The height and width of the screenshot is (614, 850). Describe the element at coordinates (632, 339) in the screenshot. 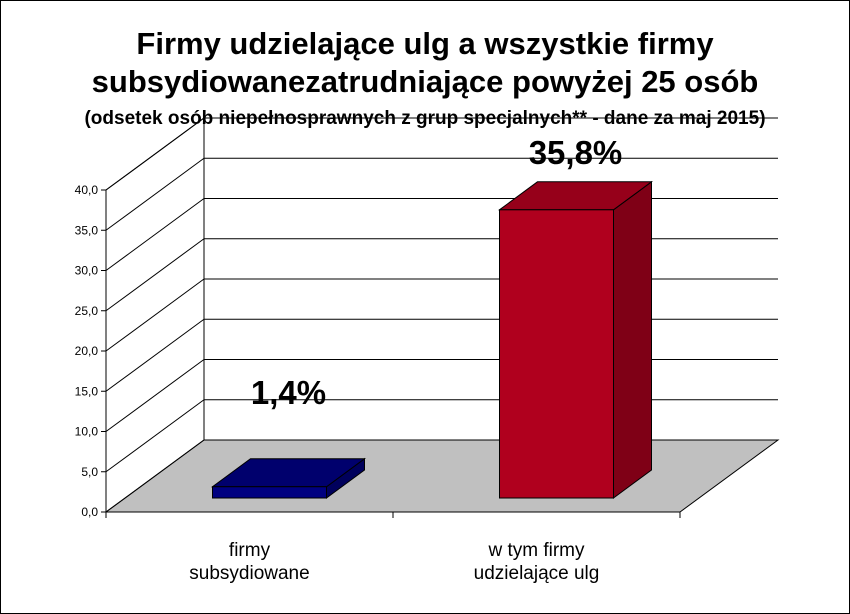

I see `bar-side` at that location.